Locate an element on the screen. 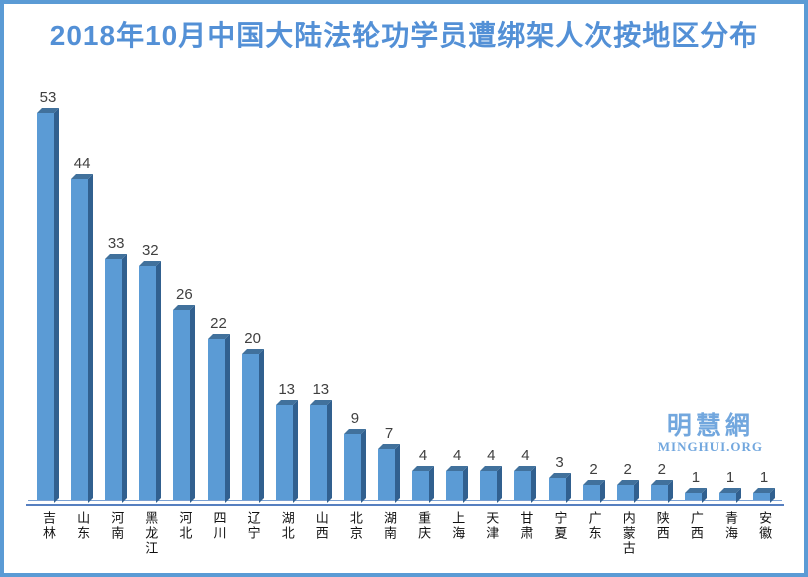 The image size is (808, 577). bar-19: 2 is located at coordinates (661, 482).